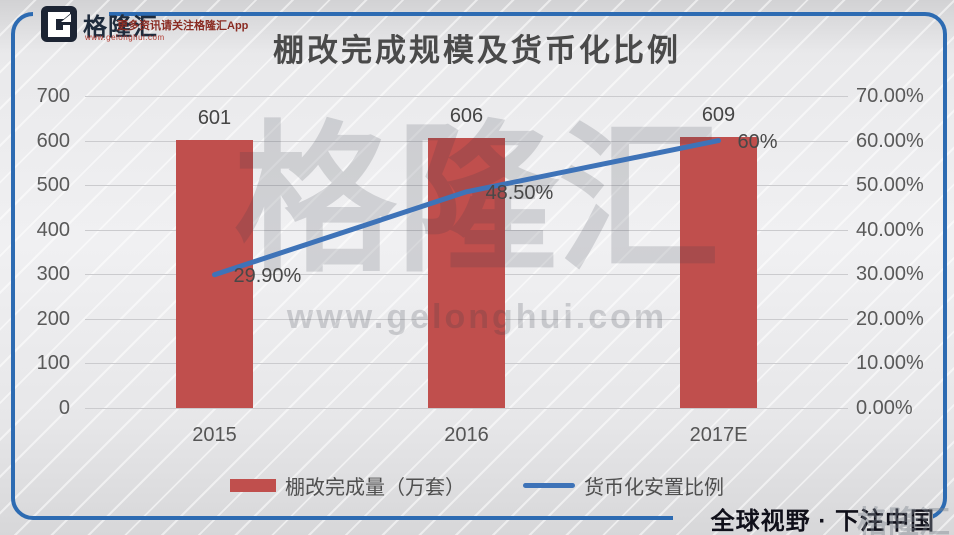  What do you see at coordinates (53, 363) in the screenshot?
I see `left-axis-tick-label: 100` at bounding box center [53, 363].